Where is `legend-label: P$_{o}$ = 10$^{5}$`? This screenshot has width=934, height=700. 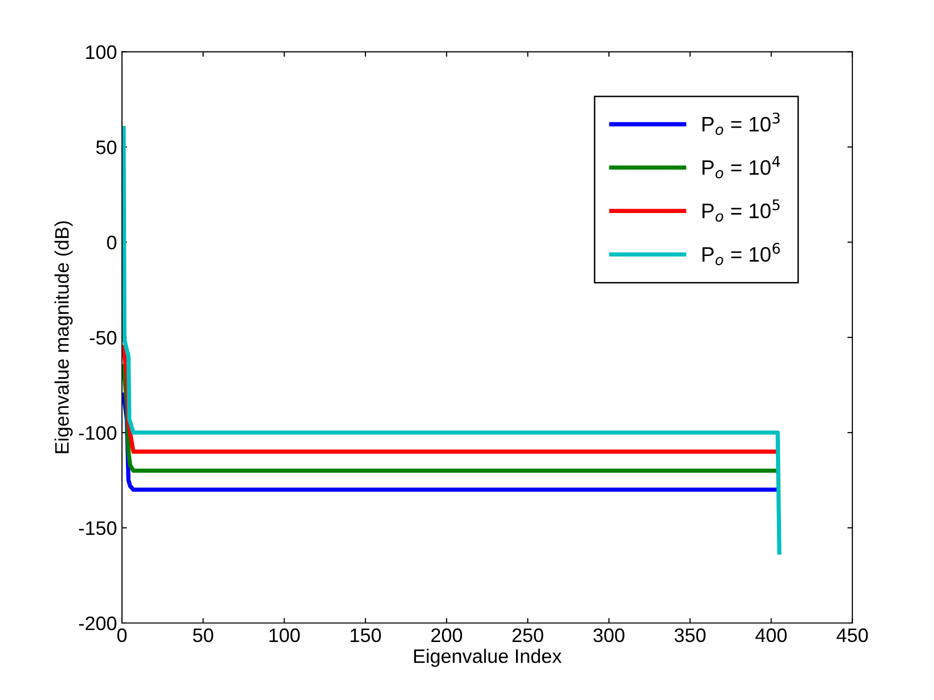
legend-label: P$_{o}$ = 10$^{5}$ is located at coordinates (741, 210).